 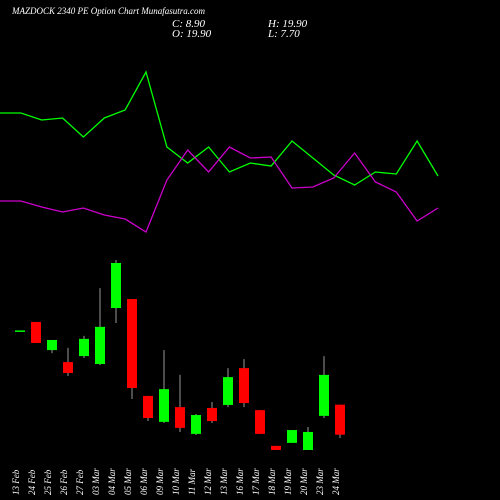 I want to click on x-tick-label: 18 Mar, so click(x=272, y=481).